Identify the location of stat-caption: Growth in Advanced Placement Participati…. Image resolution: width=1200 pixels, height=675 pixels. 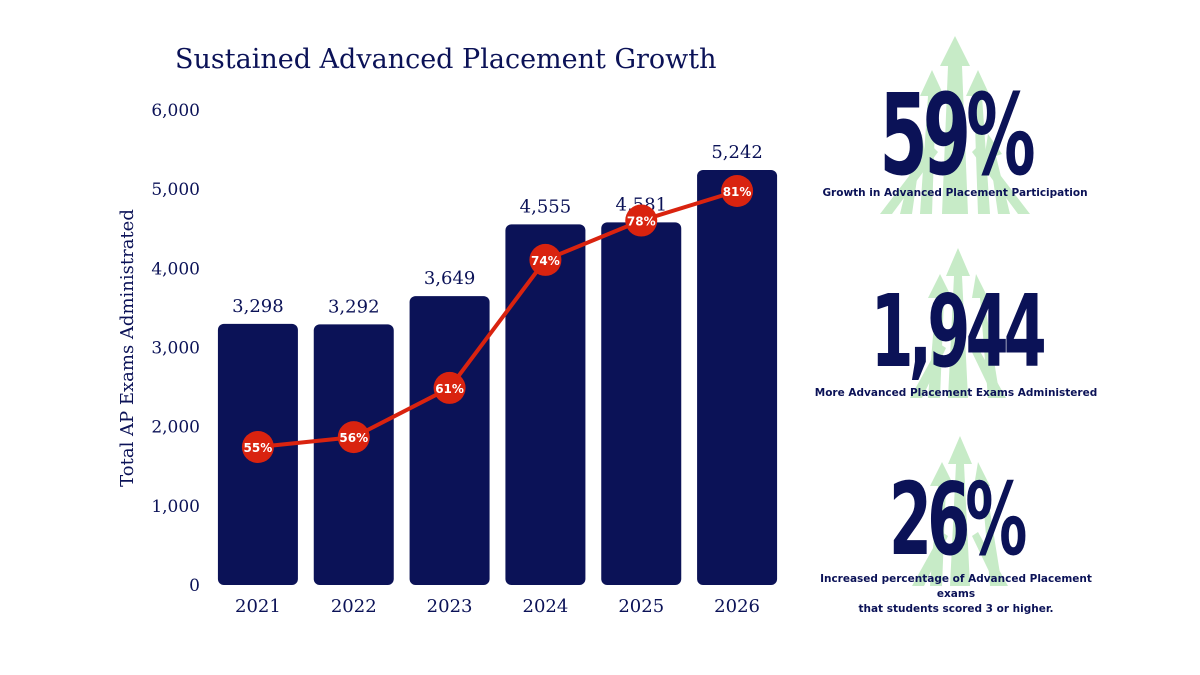
(955, 193).